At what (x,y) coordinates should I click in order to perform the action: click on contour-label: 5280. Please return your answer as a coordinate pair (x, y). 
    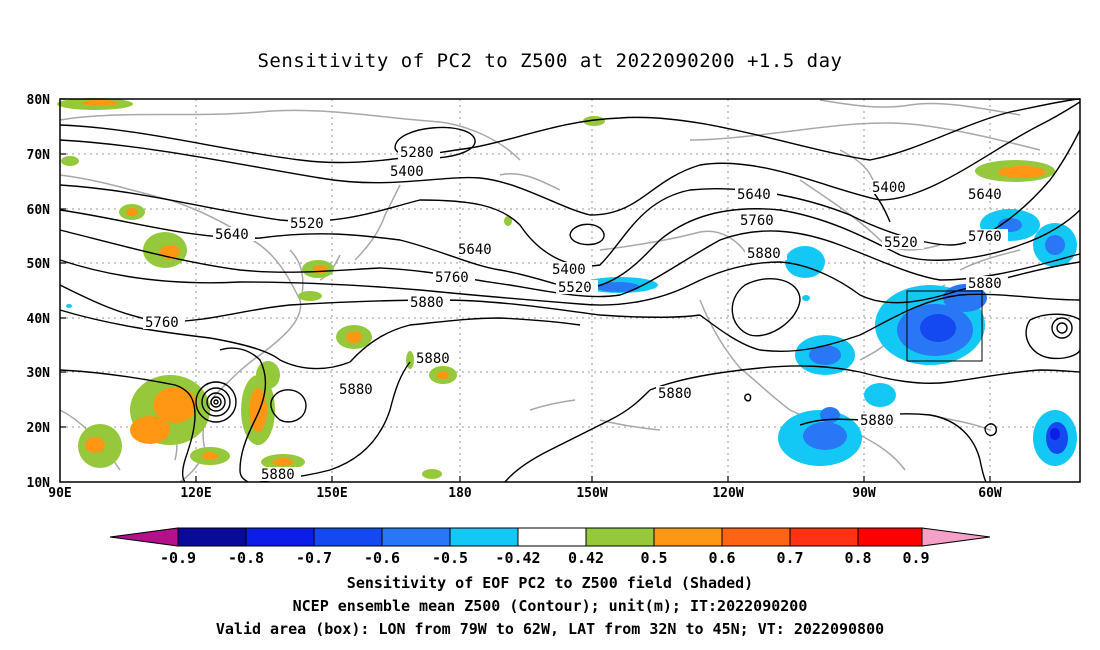
    Looking at the image, I should click on (417, 153).